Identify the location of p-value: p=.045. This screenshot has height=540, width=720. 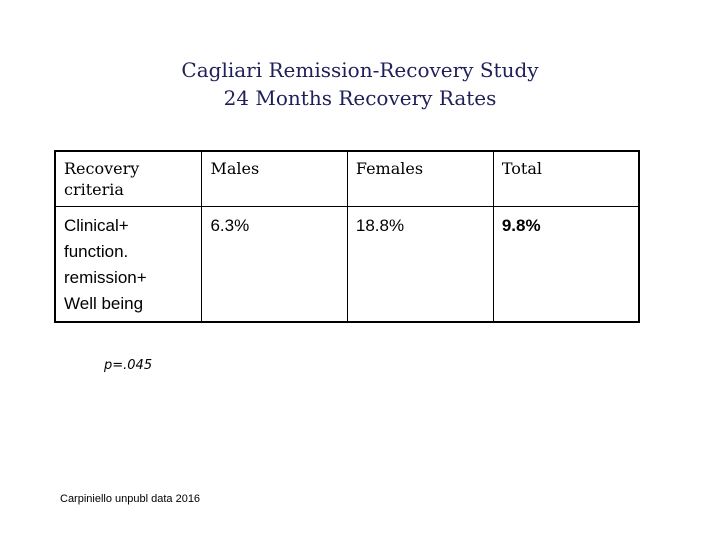
(128, 365).